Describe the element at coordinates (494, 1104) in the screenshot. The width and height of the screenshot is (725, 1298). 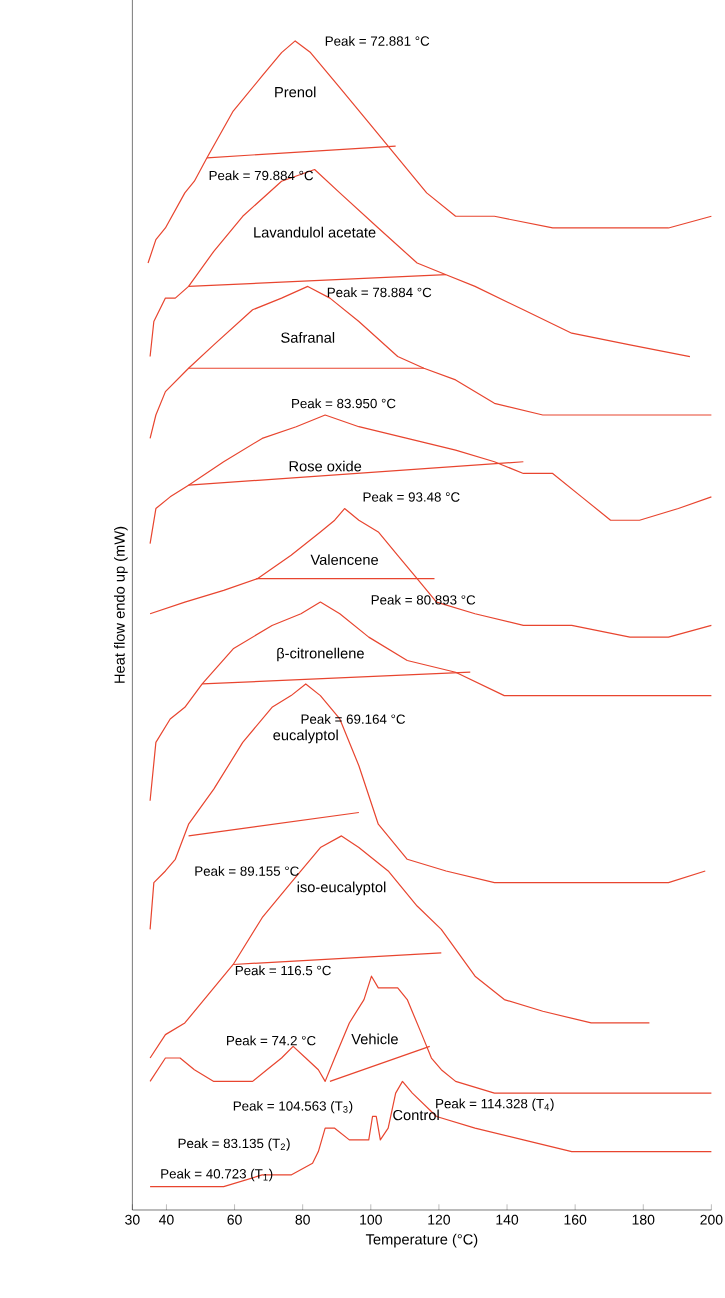
I see `annotation: Peak = 114.328 (T$_{4}$)` at that location.